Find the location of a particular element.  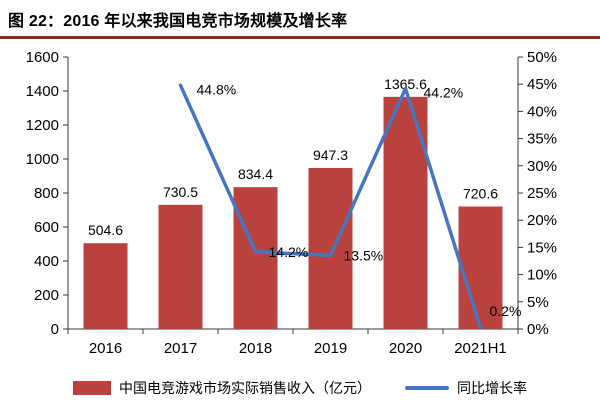

left-axis-label: 1600 is located at coordinates (42, 57).